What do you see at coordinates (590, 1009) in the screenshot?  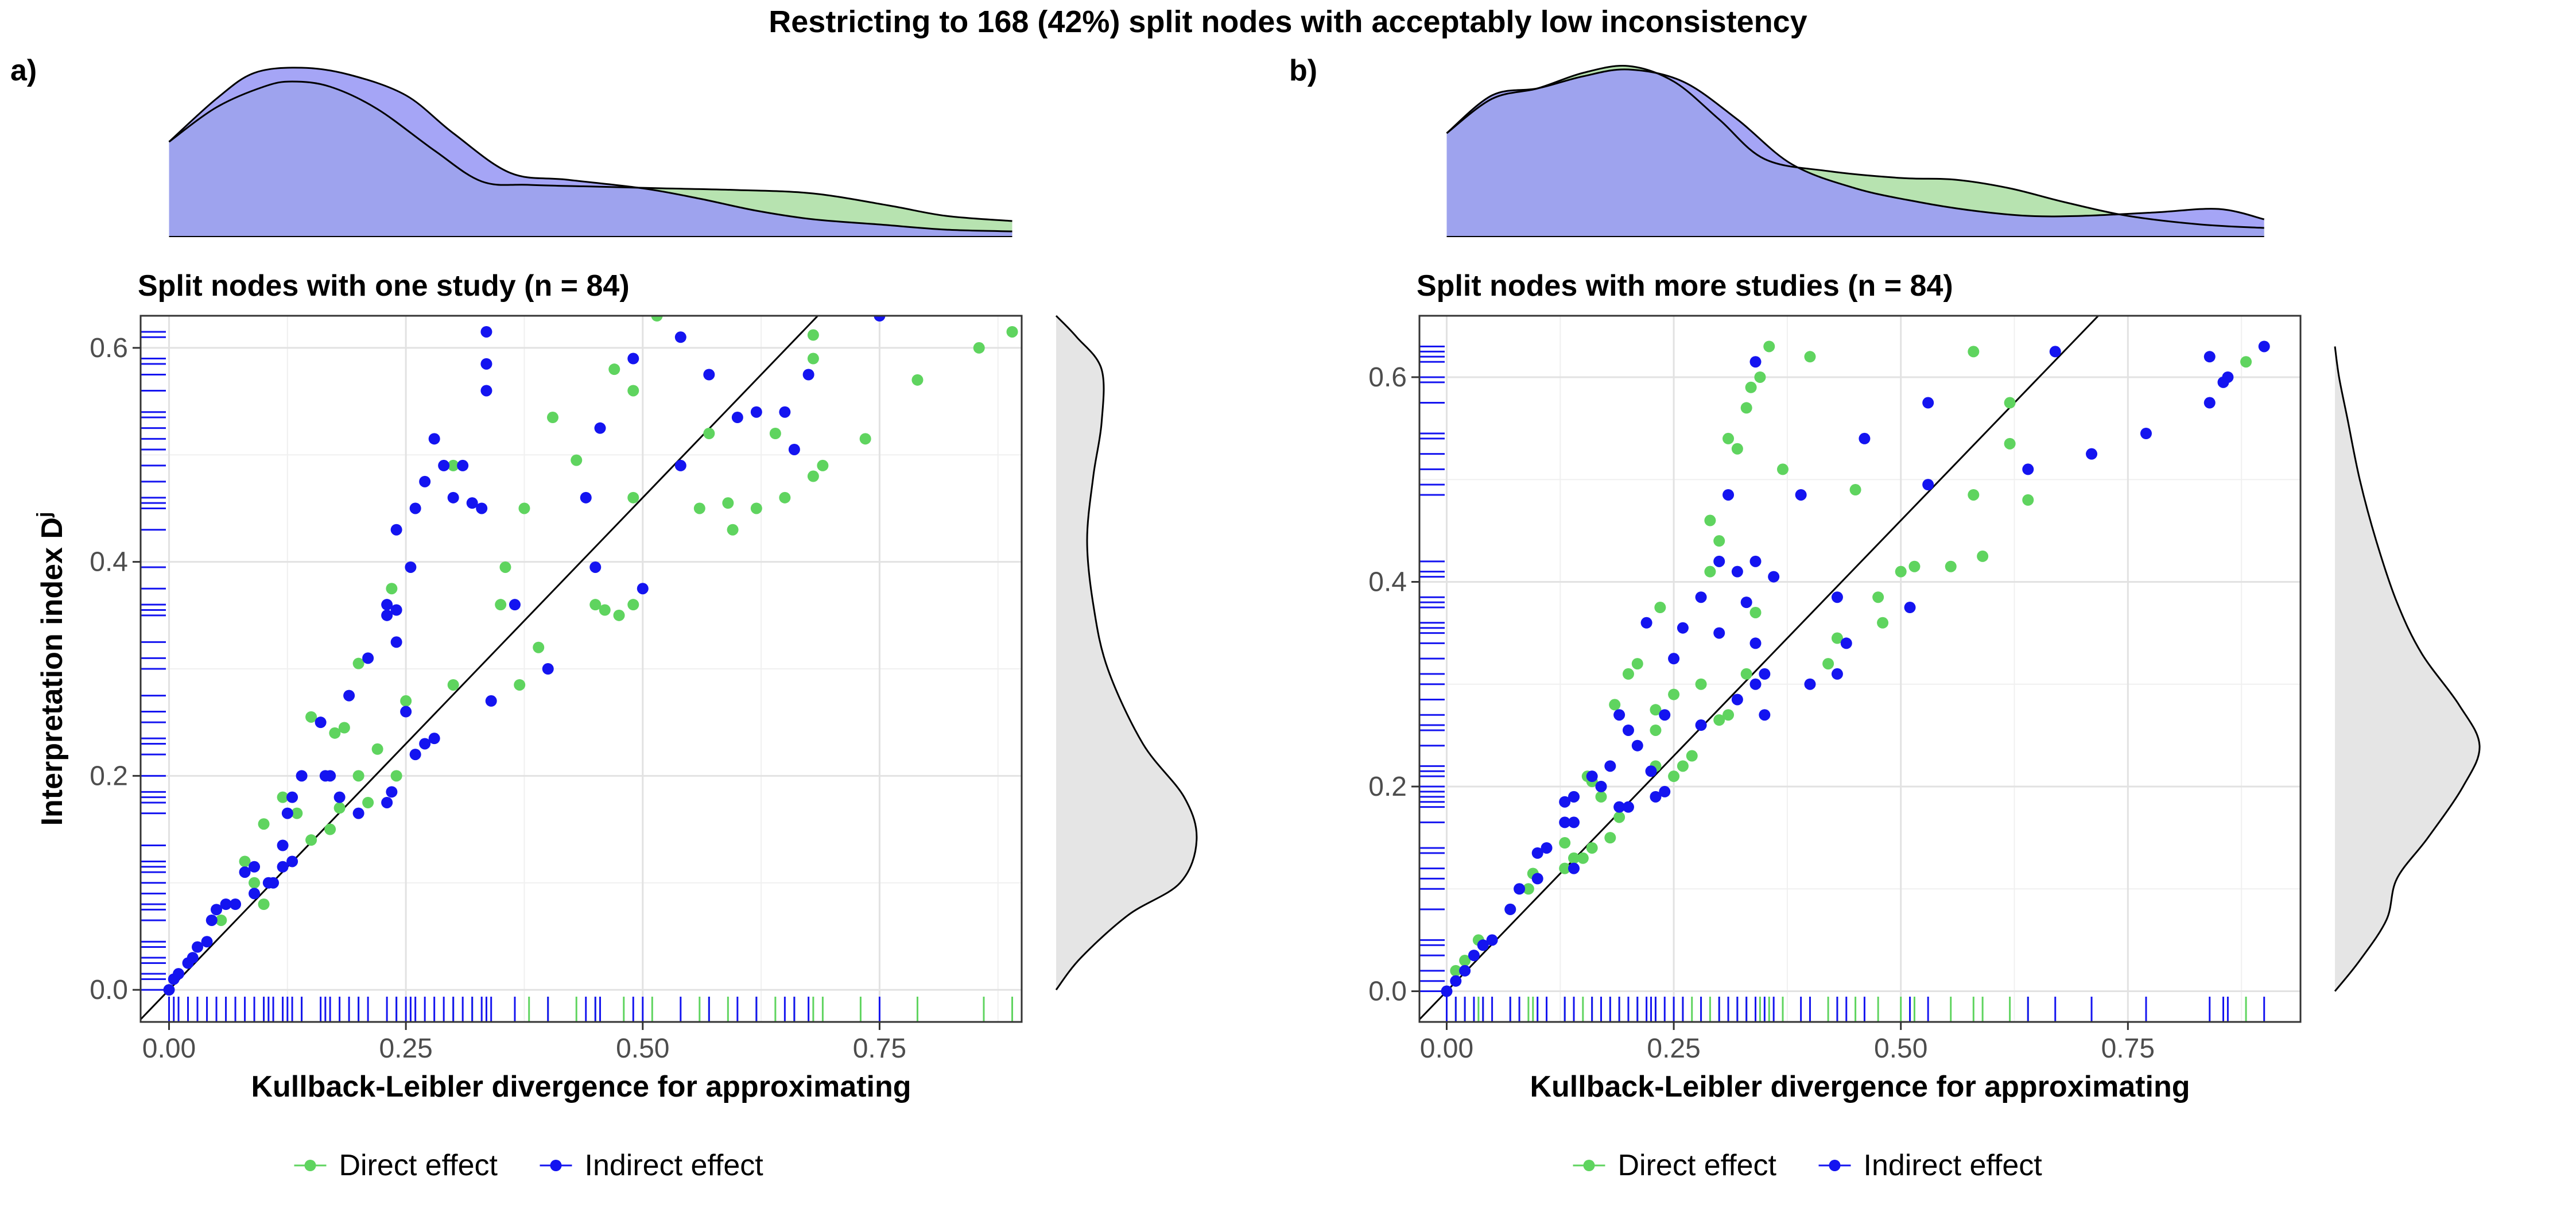 I see `rug-x` at bounding box center [590, 1009].